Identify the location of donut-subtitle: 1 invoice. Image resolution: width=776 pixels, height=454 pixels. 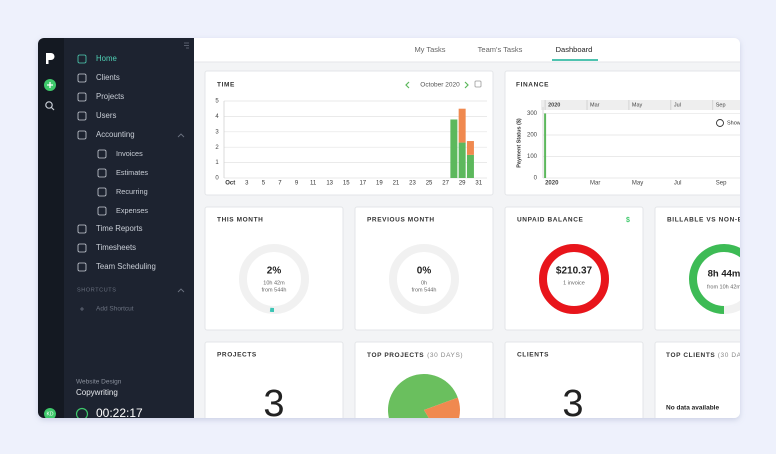
(574, 283).